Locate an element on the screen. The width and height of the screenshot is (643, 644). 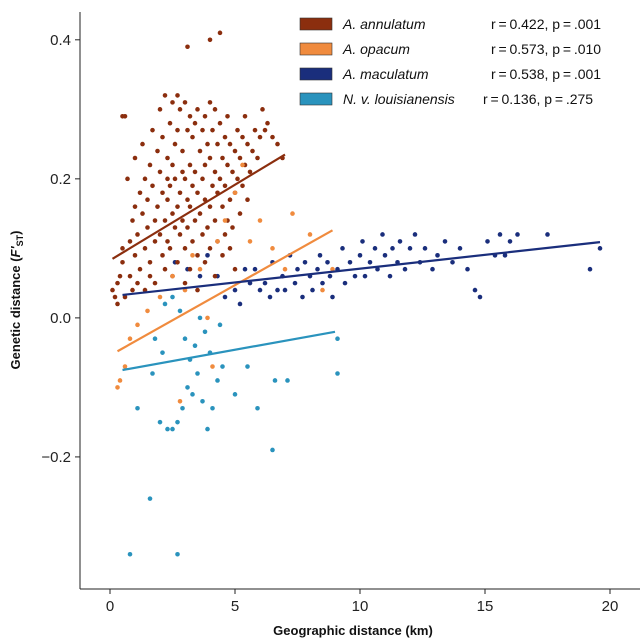
legend-stats-louisianensis: r = 0.136, p = .275 is located at coordinates (538, 99).